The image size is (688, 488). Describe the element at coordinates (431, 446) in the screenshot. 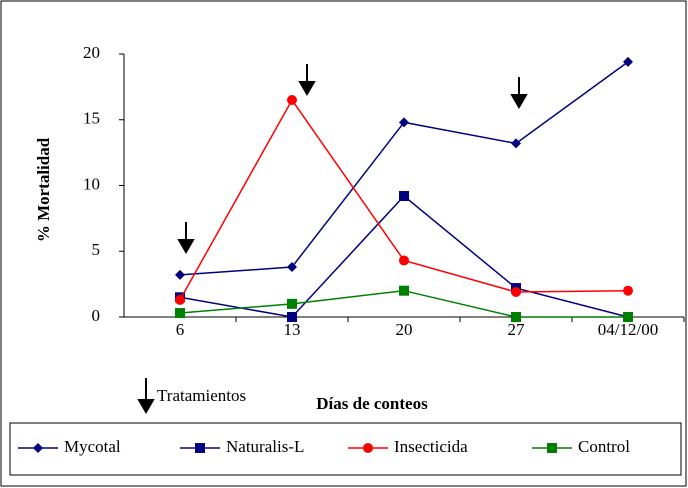

I see `legend-label: Insecticida` at that location.